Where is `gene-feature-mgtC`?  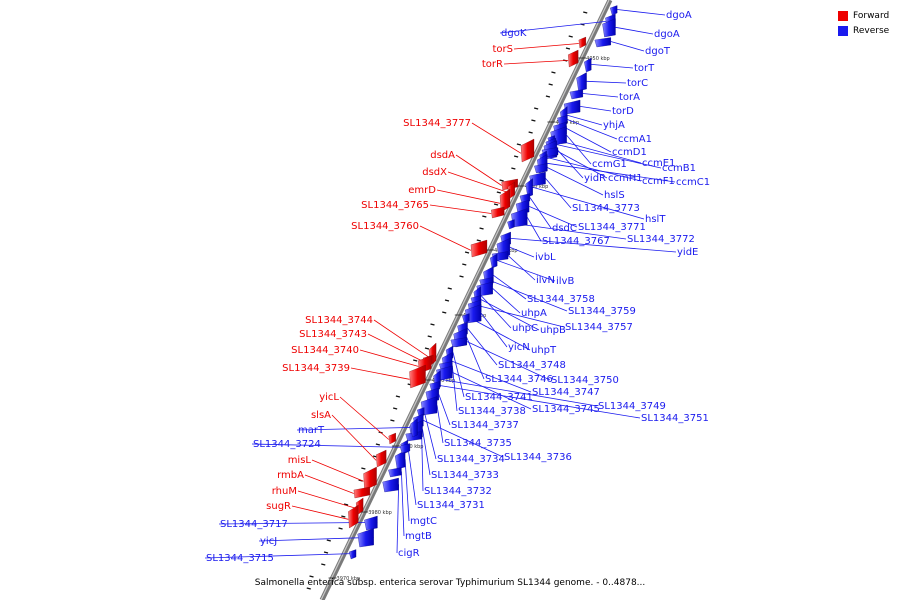
gene-feature-mgtC is located at coordinates (400, 460).